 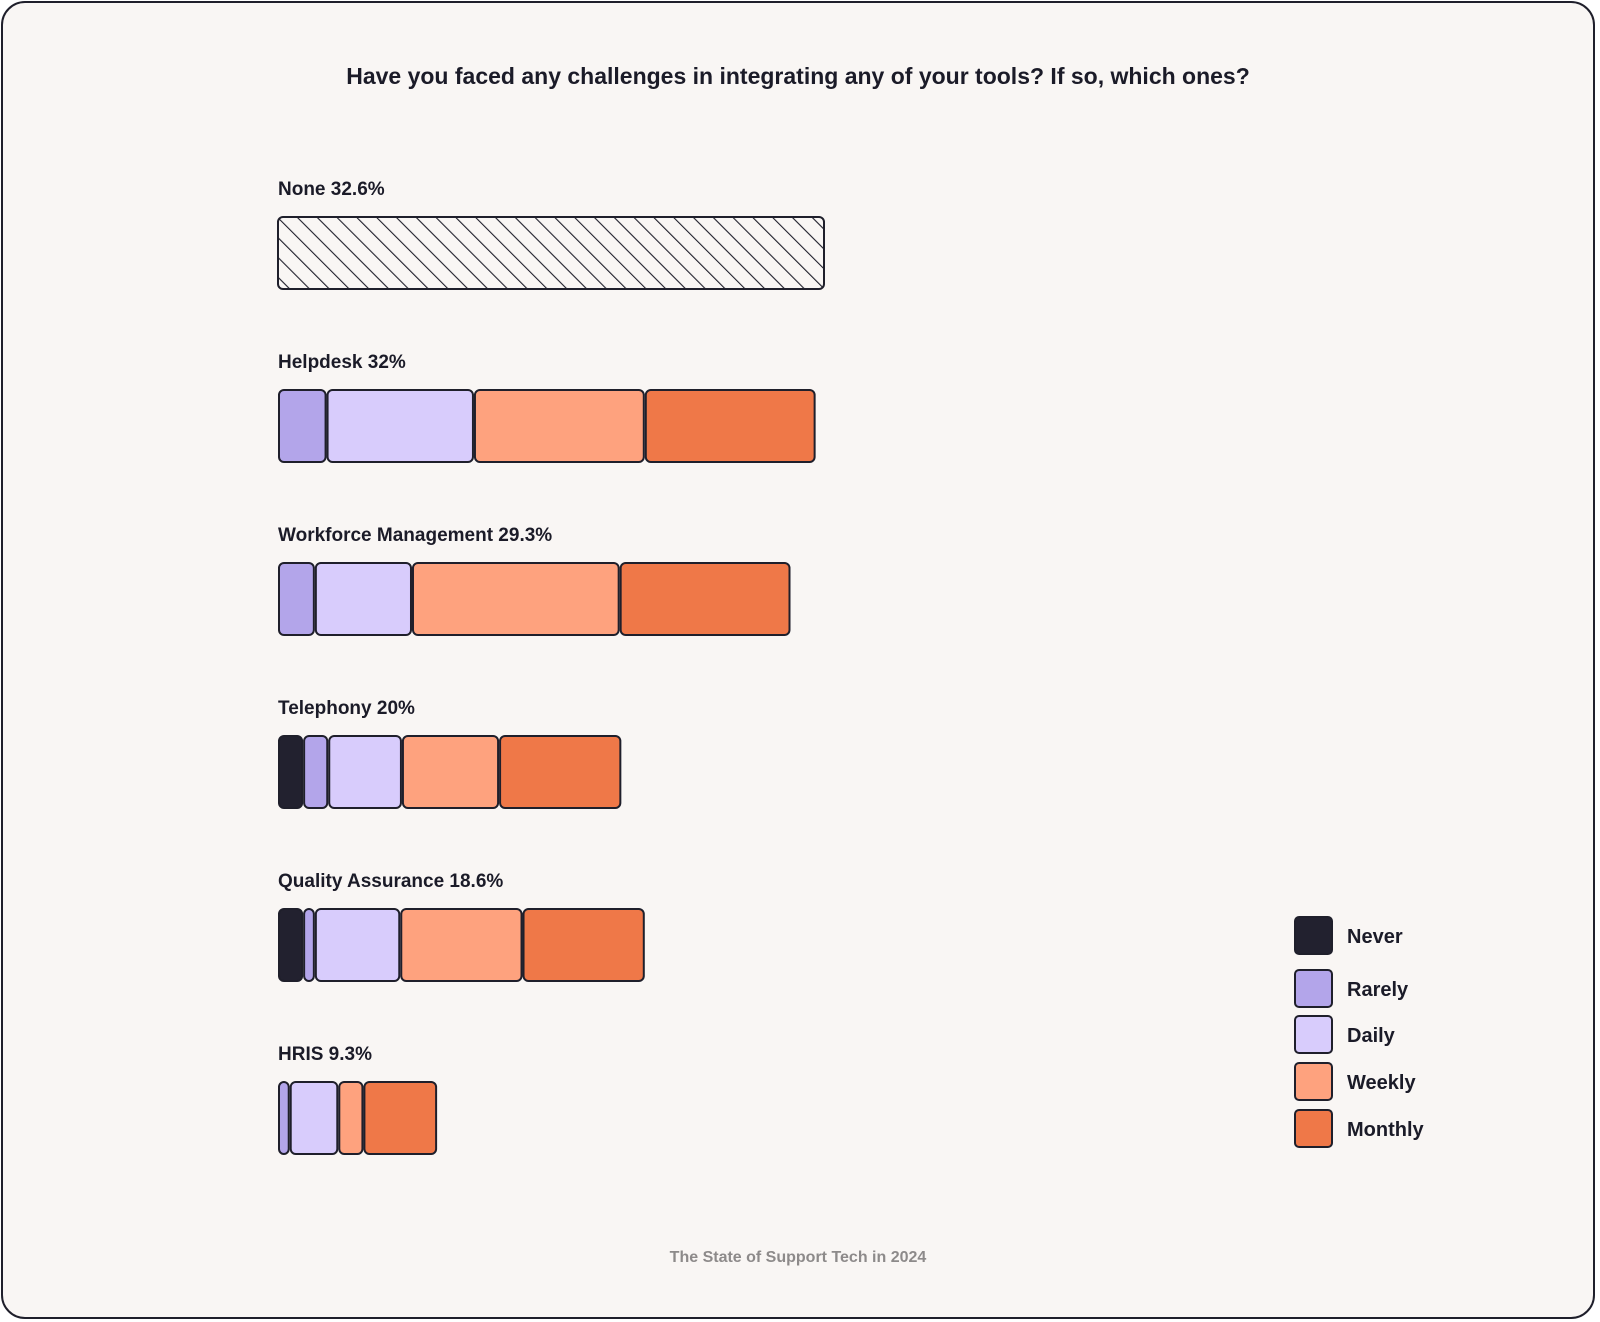 What do you see at coordinates (291, 772) in the screenshot?
I see `bar-segment-telephony-never` at bounding box center [291, 772].